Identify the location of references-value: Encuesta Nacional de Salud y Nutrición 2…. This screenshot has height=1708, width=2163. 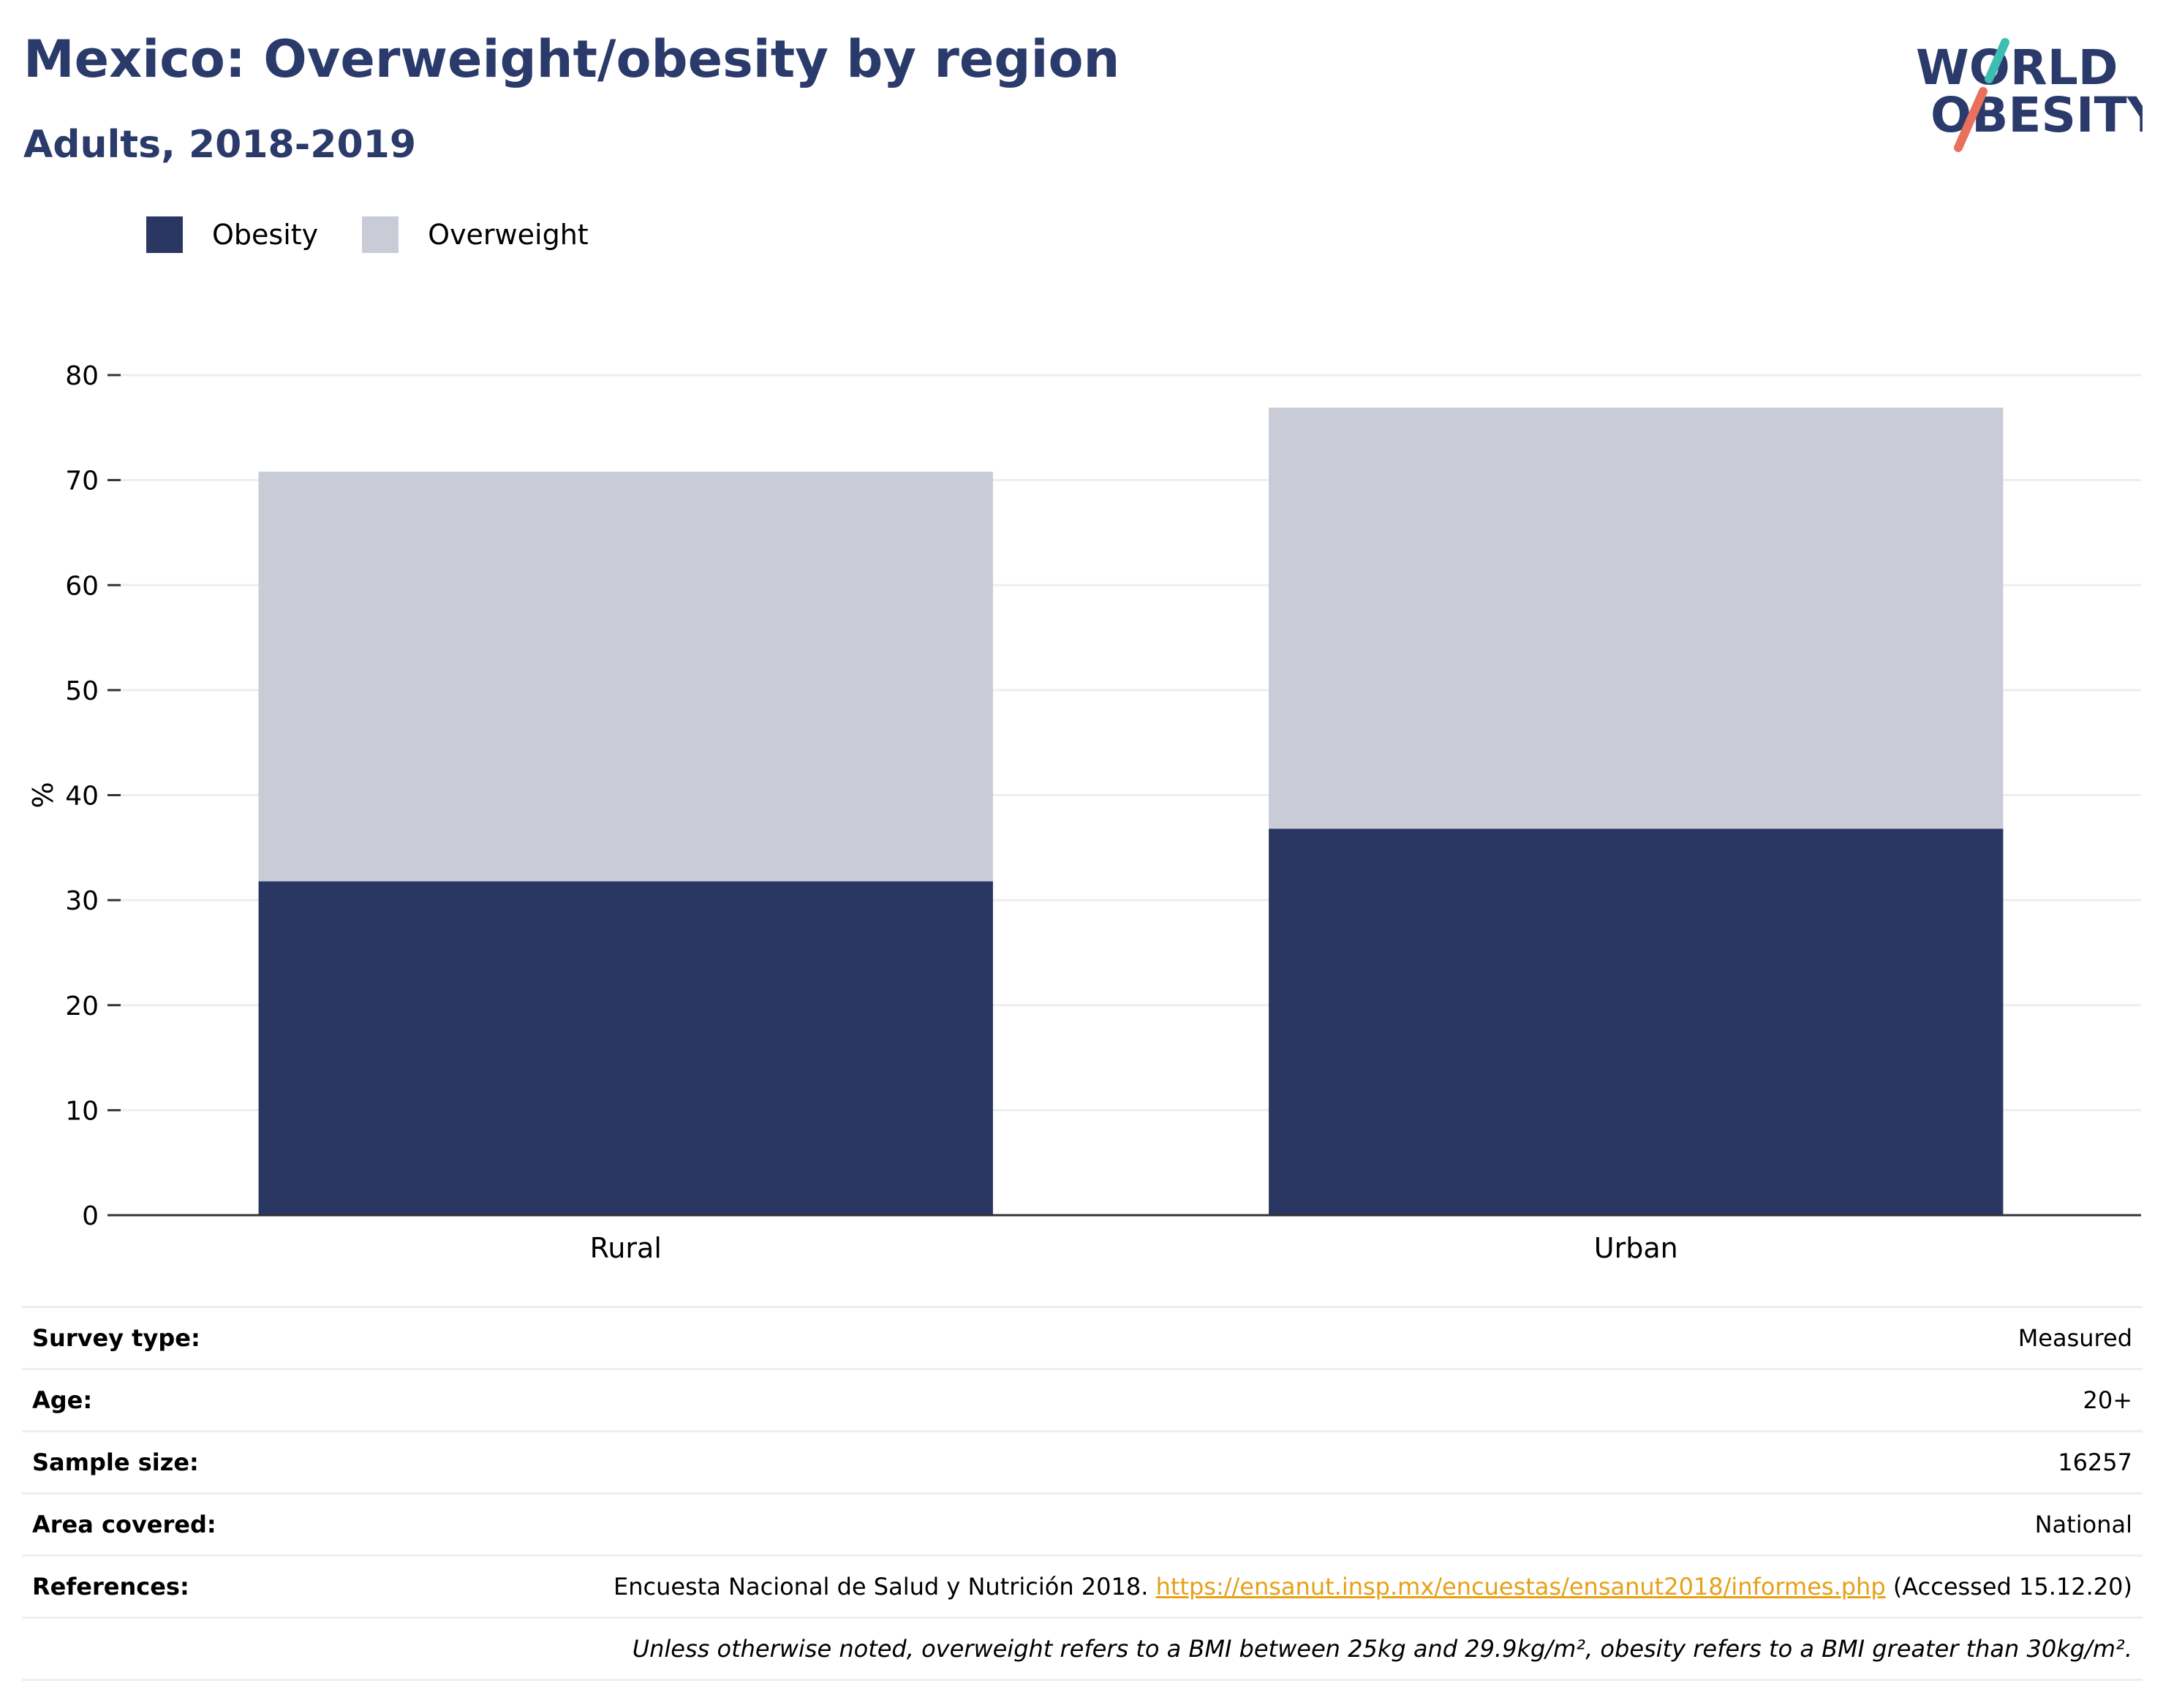
(1373, 1587).